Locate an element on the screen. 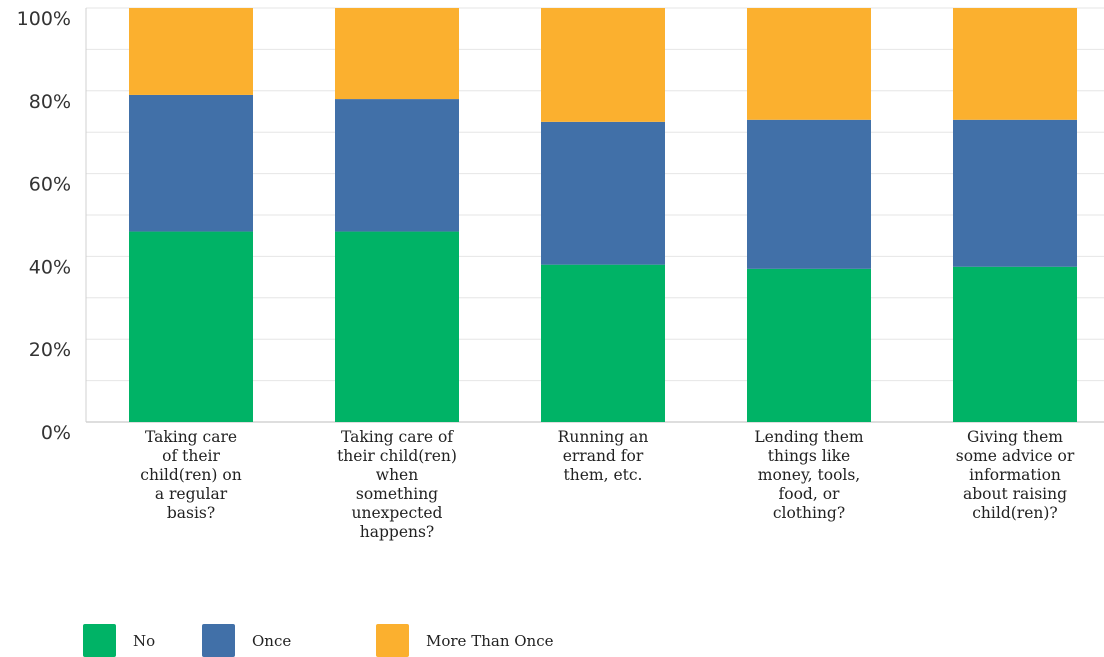 This screenshot has width=1104, height=657. legend-label-once: Once is located at coordinates (272, 640).